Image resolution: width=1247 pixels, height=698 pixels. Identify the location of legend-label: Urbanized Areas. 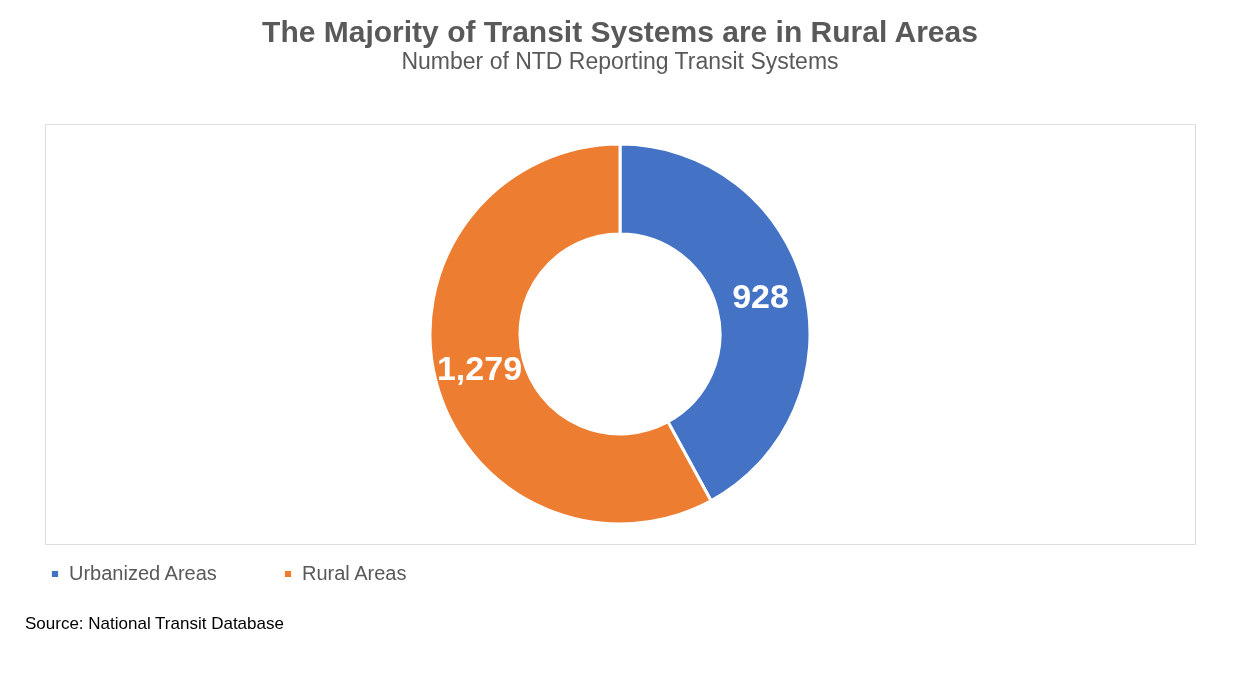
(143, 573).